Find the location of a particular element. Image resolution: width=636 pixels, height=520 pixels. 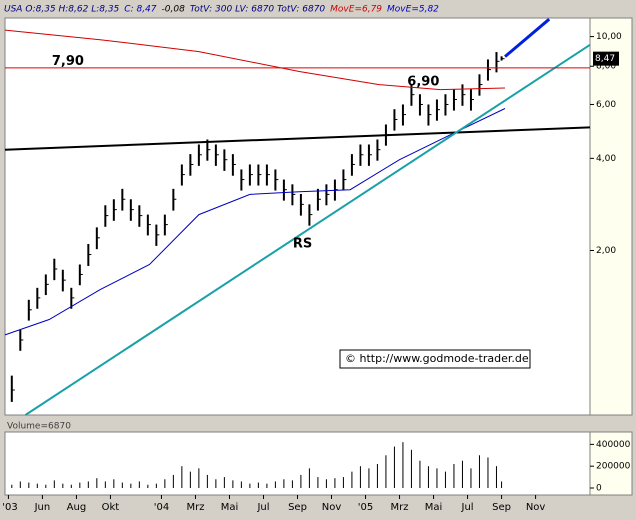

y-tick-label: 10,00 is located at coordinates (609, 37).